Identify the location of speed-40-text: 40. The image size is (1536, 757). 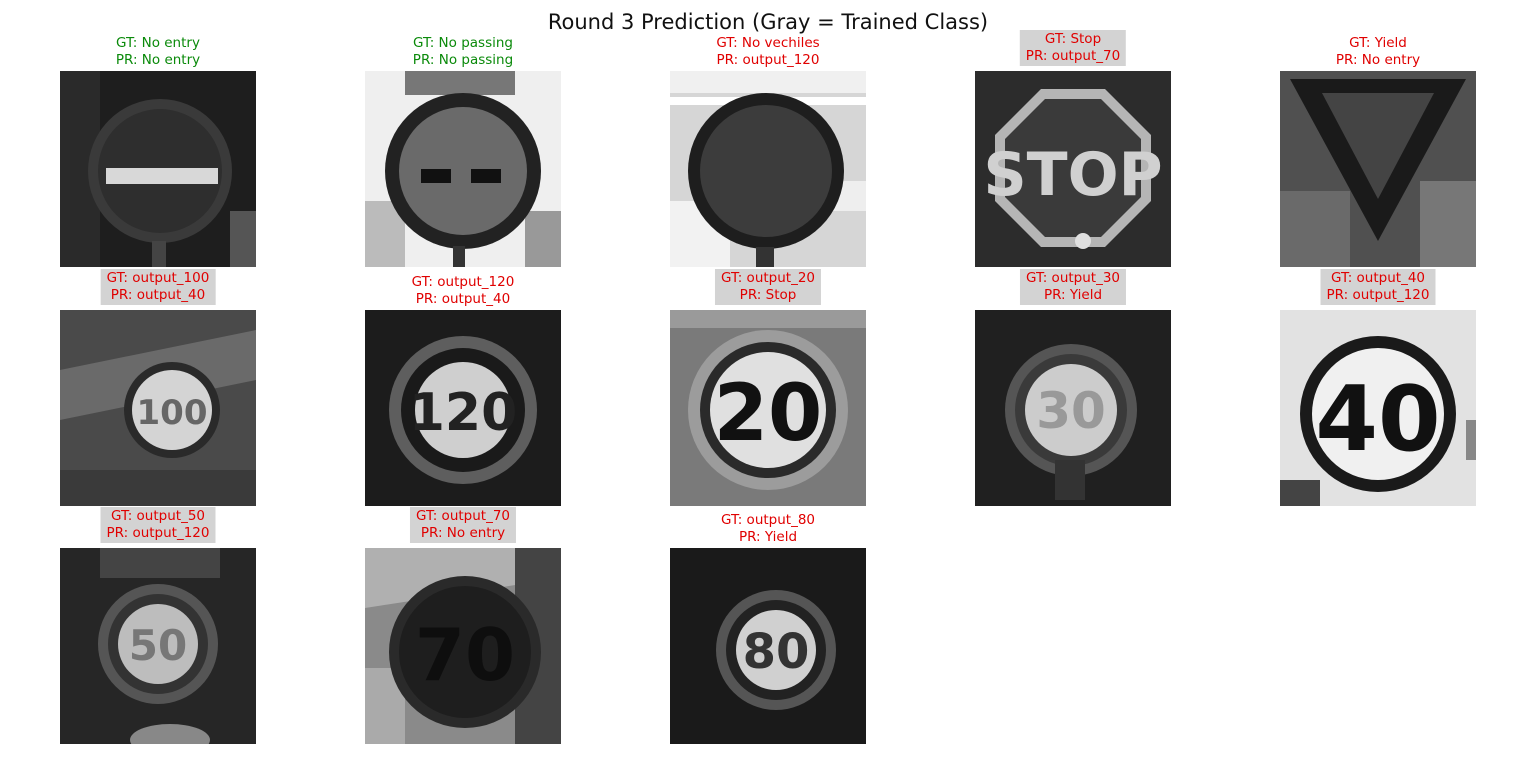
(1377, 419).